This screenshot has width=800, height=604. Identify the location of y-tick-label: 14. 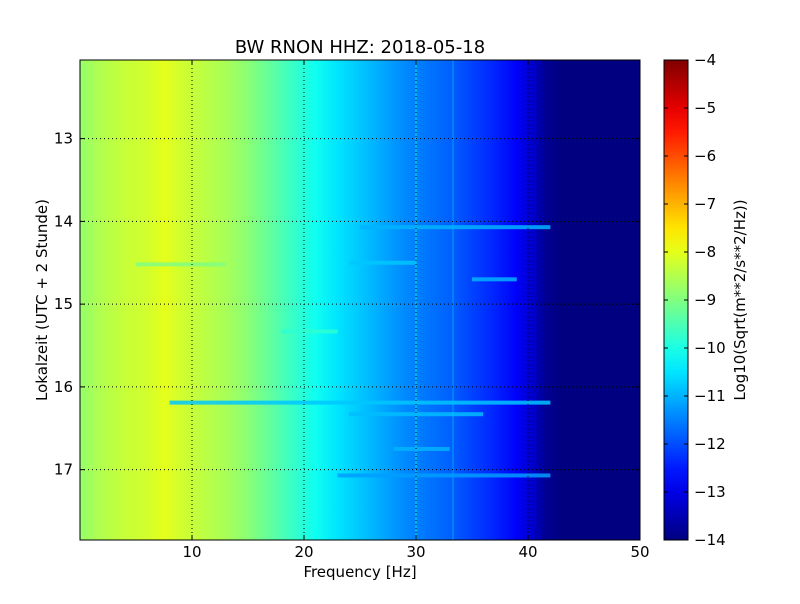
(63, 221).